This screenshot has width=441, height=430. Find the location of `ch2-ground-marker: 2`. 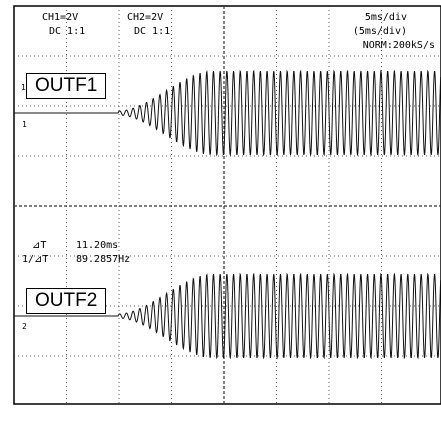

ch2-ground-marker: 2 is located at coordinates (24, 326).